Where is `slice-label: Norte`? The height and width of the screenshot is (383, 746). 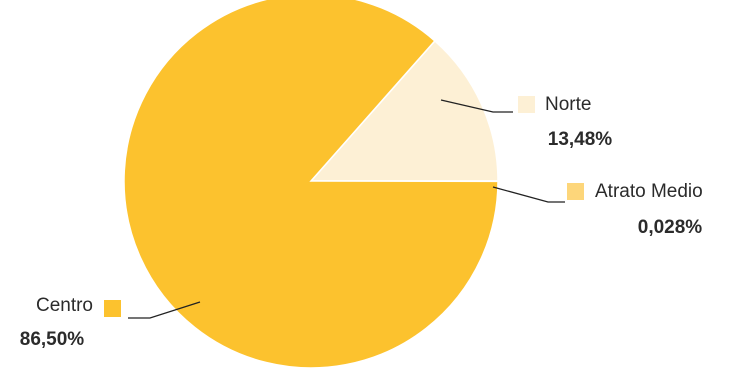 slice-label: Norte is located at coordinates (568, 104).